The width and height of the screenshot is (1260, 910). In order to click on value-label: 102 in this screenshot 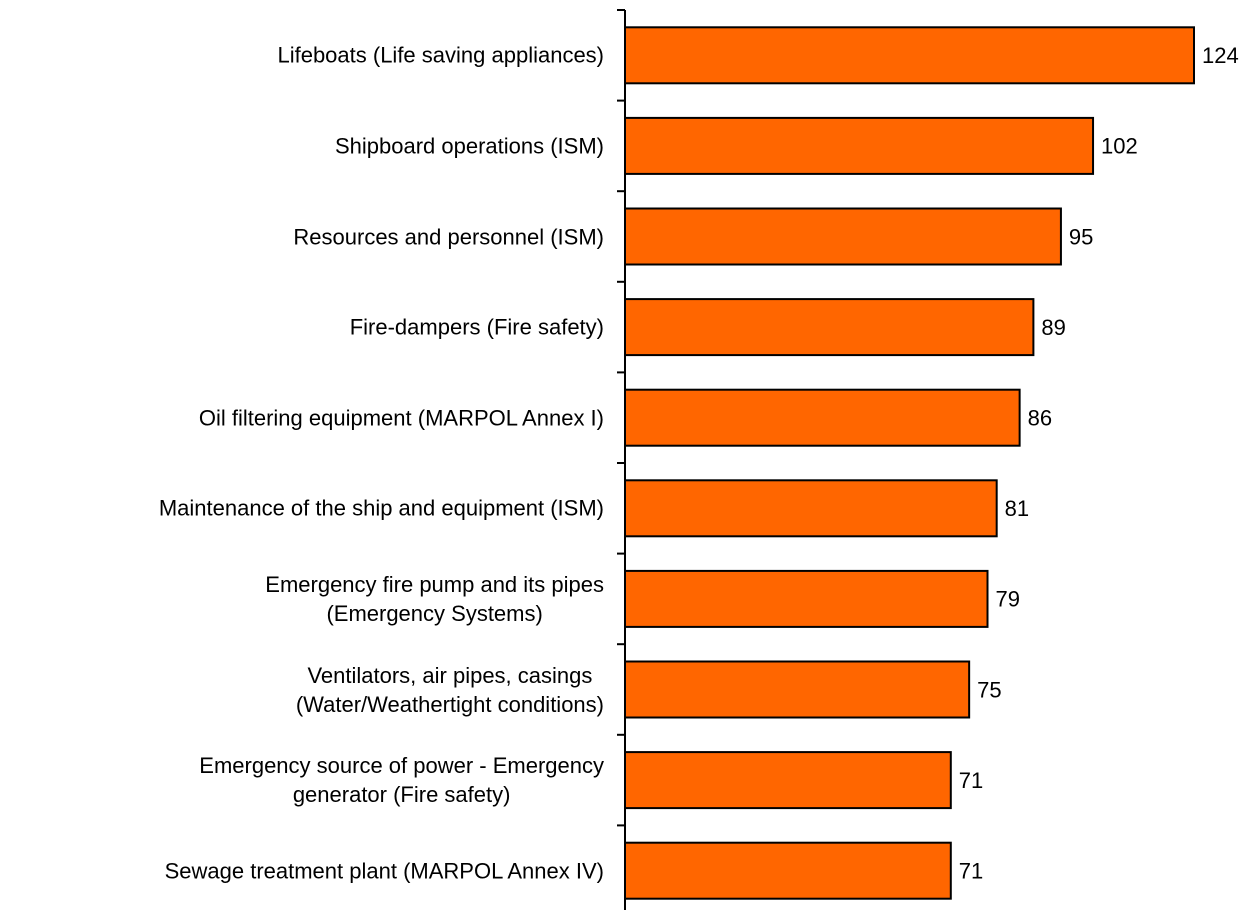, I will do `click(1119, 146)`.